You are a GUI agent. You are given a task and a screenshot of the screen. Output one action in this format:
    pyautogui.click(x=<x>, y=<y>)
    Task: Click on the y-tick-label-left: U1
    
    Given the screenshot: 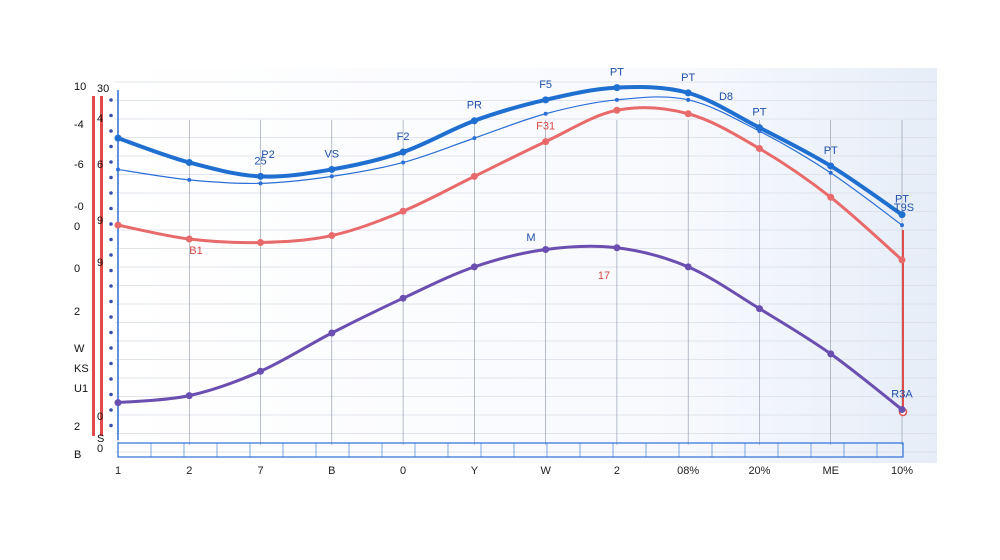 What is the action you would take?
    pyautogui.click(x=81, y=389)
    